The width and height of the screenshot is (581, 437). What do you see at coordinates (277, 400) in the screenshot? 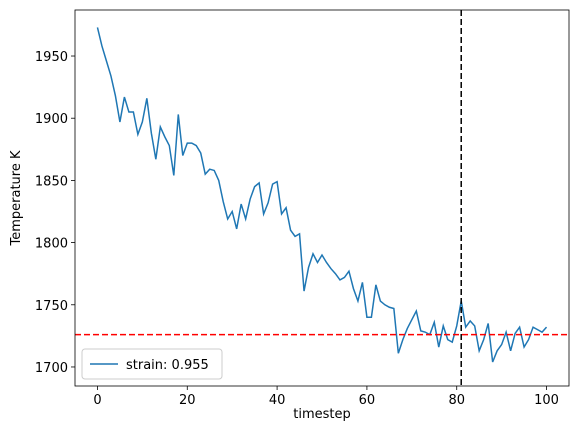
I see `x-tick-label: 40` at bounding box center [277, 400].